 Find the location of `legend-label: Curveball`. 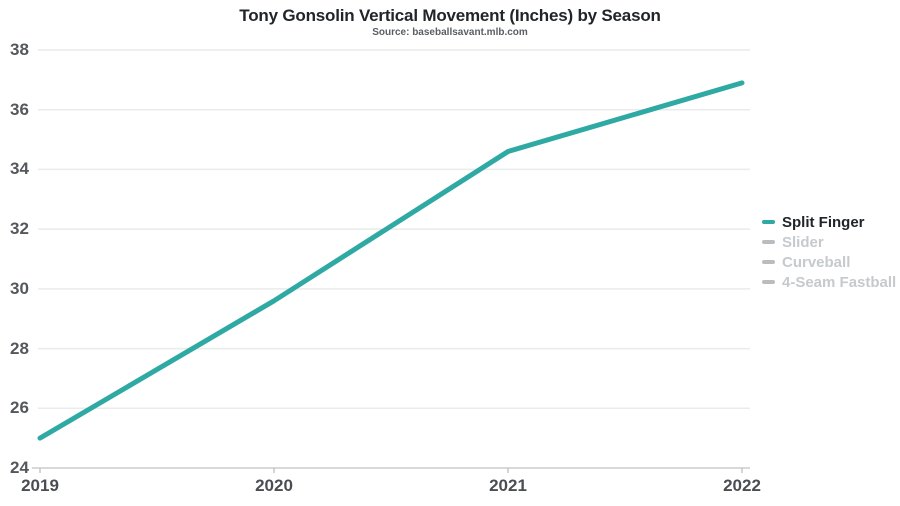

legend-label: Curveball is located at coordinates (816, 262).